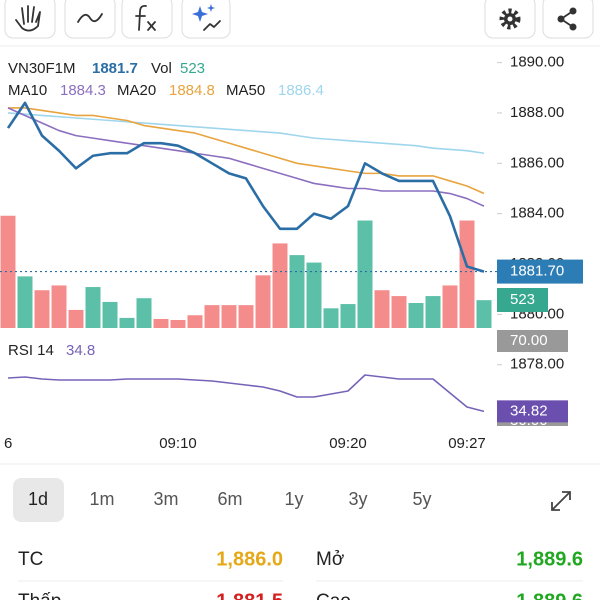 The height and width of the screenshot is (600, 600). Describe the element at coordinates (537, 271) in the screenshot. I see `price-badge-label: 1881.70` at that location.